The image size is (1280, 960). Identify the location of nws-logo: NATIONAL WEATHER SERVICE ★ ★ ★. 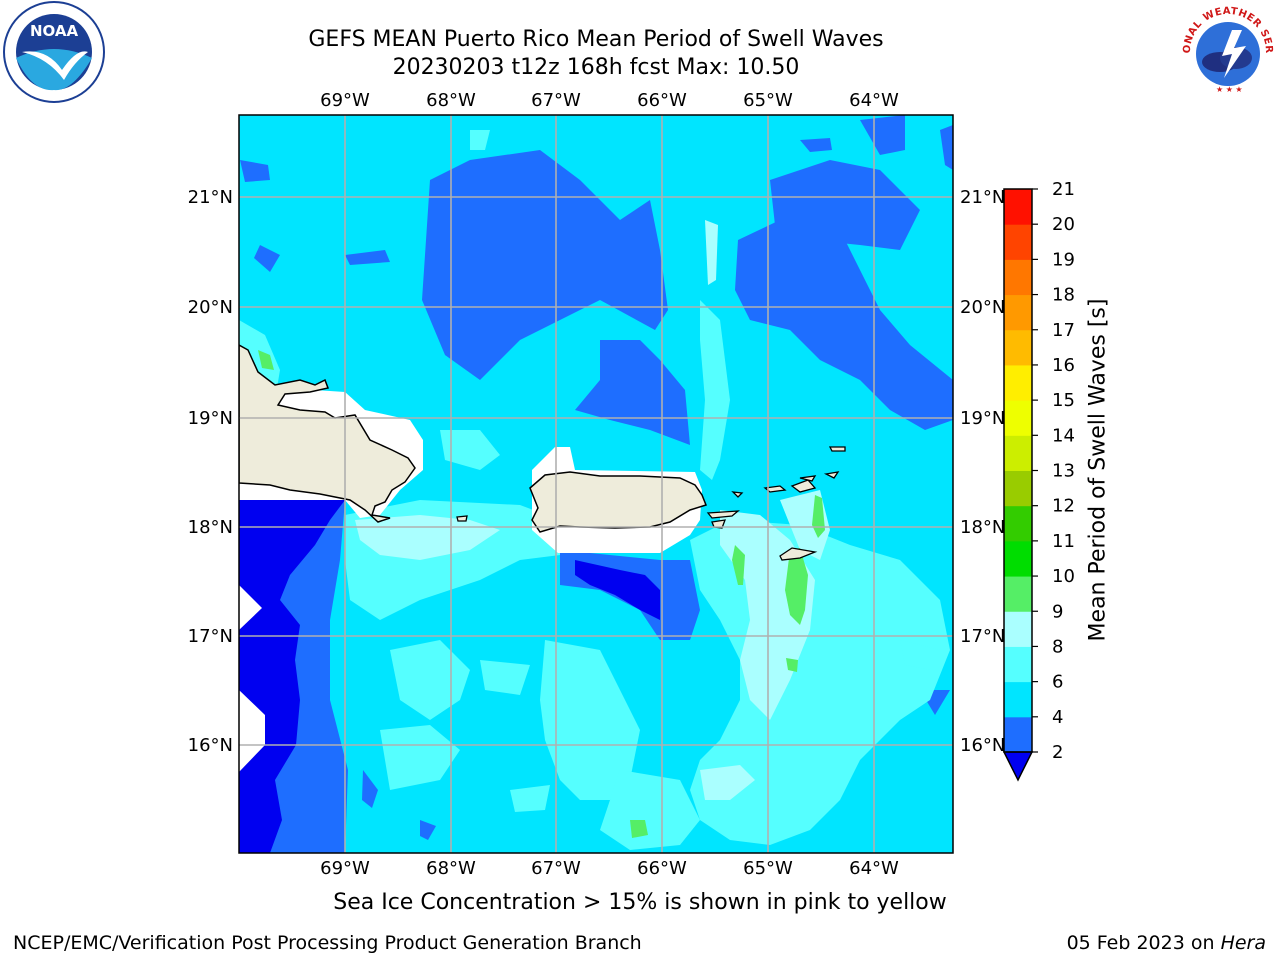
(1227, 51).